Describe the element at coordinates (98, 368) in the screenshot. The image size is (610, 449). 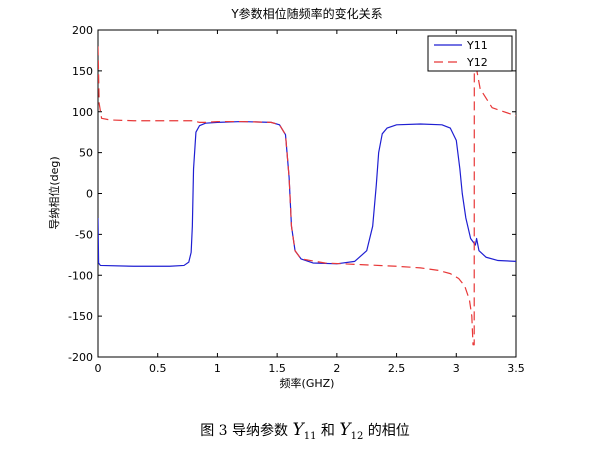
I see `x-tick-label: 0` at that location.